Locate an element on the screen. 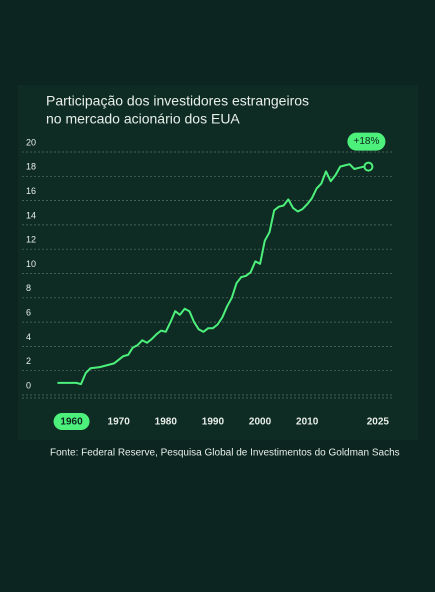 Image resolution: width=435 pixels, height=592 pixels. annotation-pill is located at coordinates (366, 141).